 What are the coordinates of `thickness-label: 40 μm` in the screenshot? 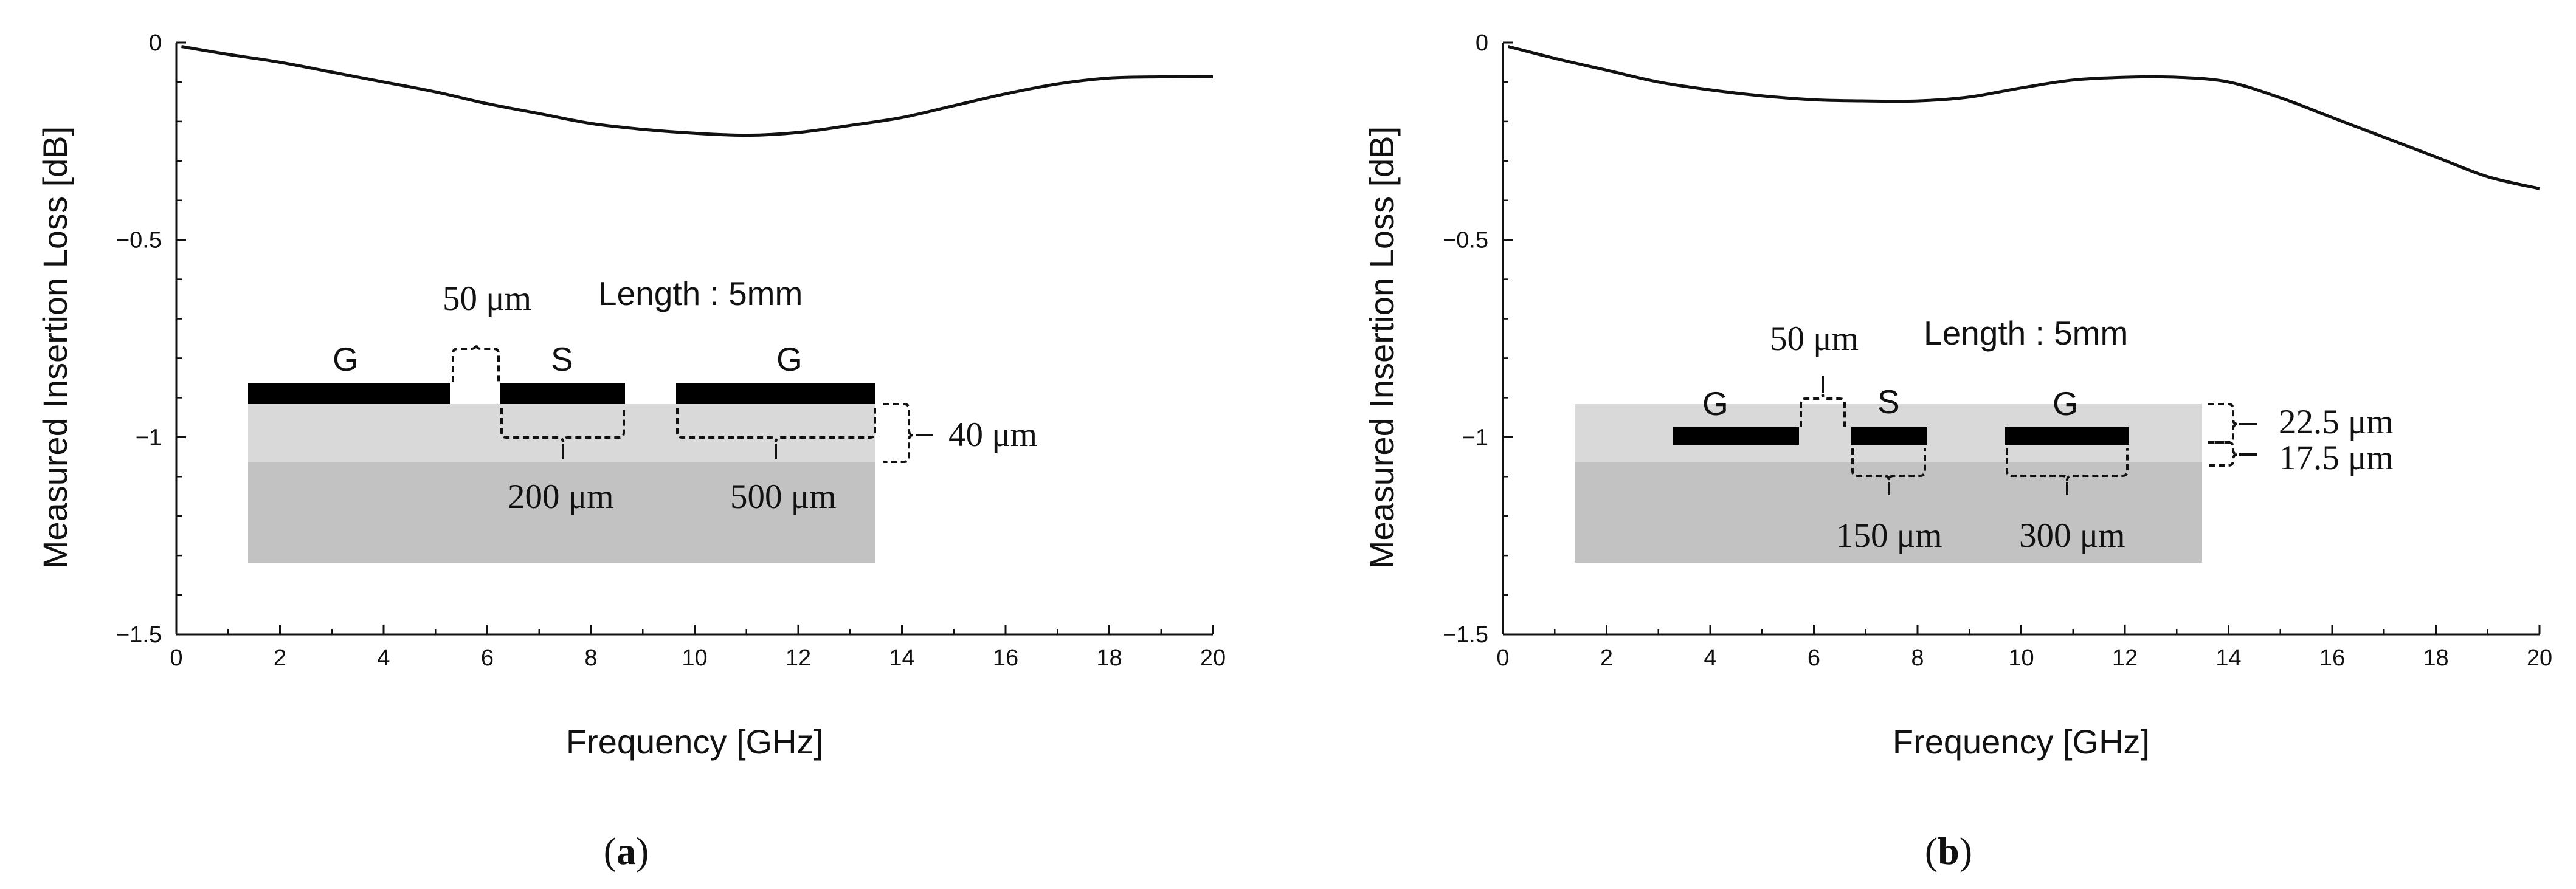 It's located at (993, 435).